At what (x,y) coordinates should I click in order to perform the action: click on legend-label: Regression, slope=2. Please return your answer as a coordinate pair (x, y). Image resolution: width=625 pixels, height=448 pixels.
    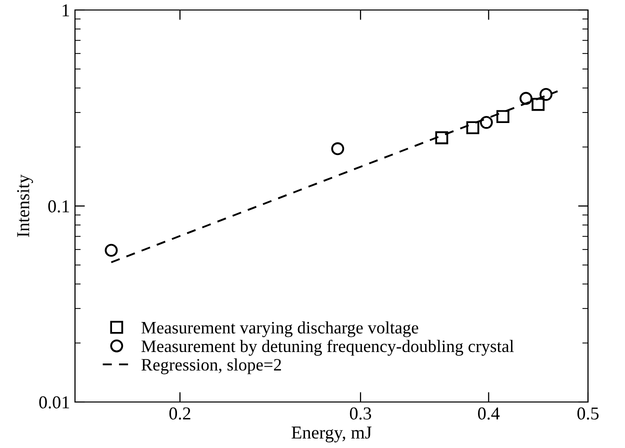
    Looking at the image, I should click on (211, 366).